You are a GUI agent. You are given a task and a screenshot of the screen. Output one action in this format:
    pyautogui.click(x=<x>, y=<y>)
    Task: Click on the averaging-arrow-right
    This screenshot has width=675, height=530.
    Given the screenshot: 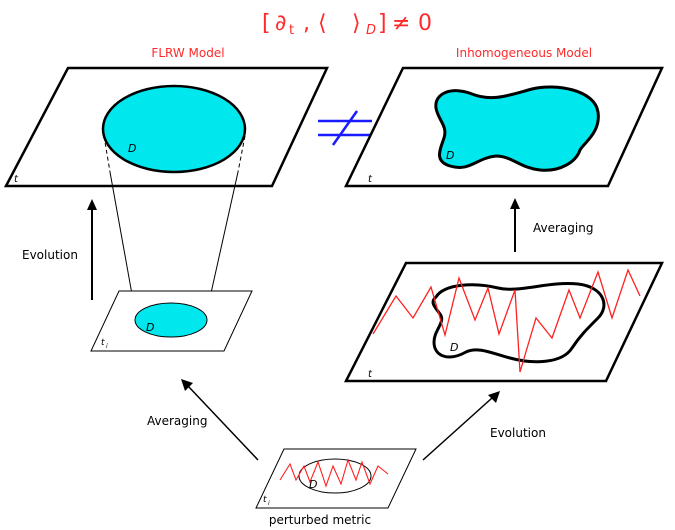 What is the action you would take?
    pyautogui.click(x=515, y=225)
    